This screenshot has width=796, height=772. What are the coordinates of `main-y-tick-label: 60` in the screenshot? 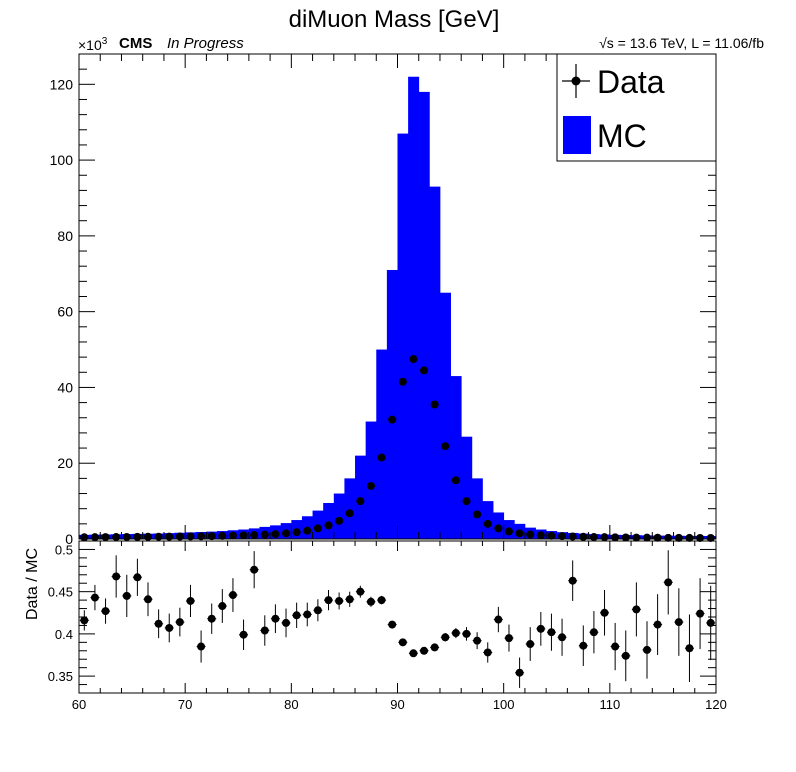 It's located at (65, 312).